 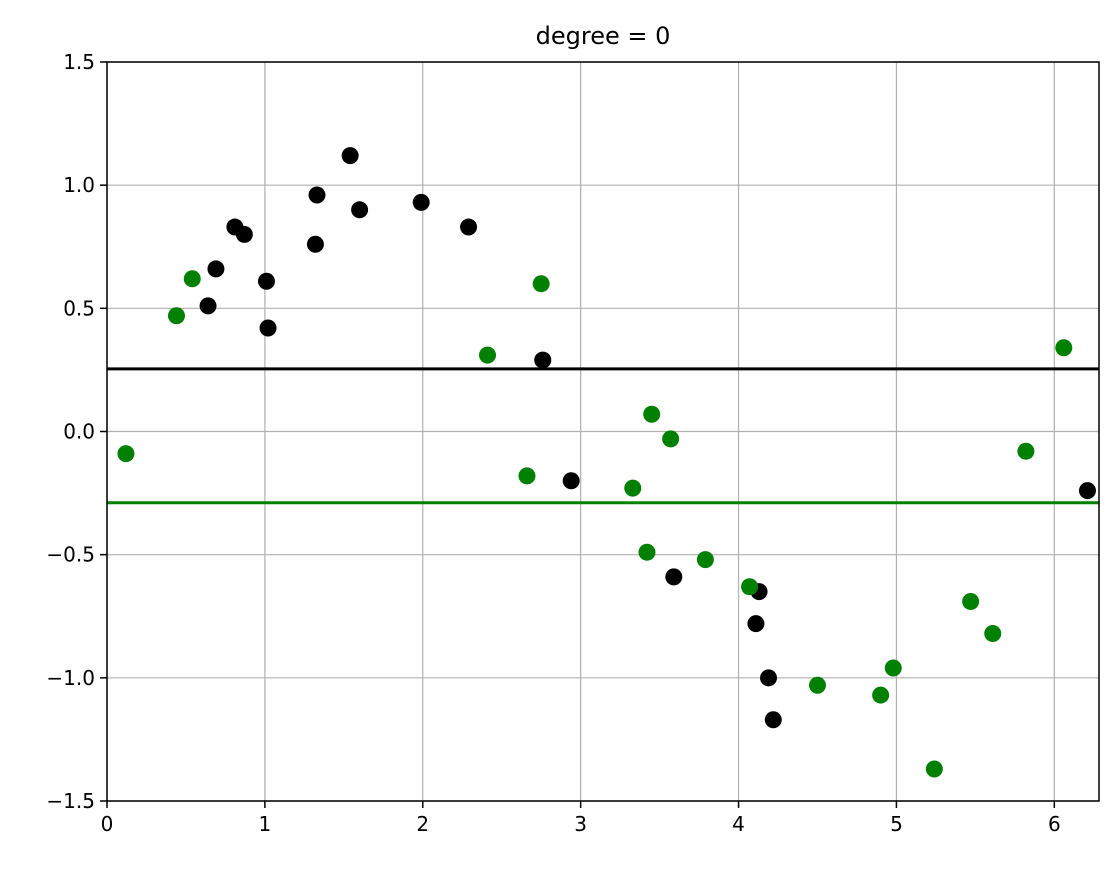 What do you see at coordinates (580, 824) in the screenshot?
I see `x-tick-label: 3` at bounding box center [580, 824].